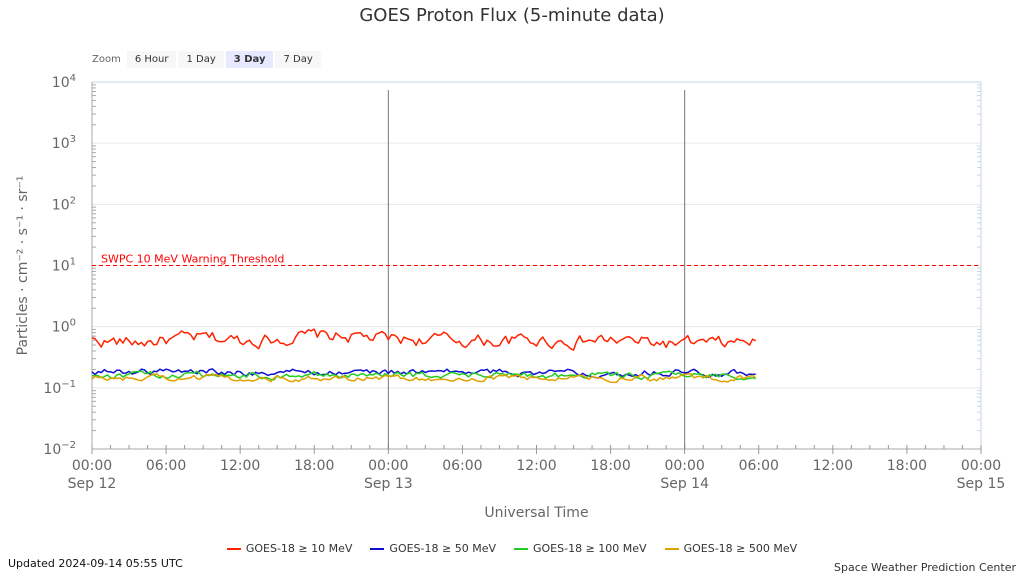 The height and width of the screenshot is (576, 1024). Describe the element at coordinates (298, 59) in the screenshot. I see `zoom-7-day-button: 7 Day` at that location.